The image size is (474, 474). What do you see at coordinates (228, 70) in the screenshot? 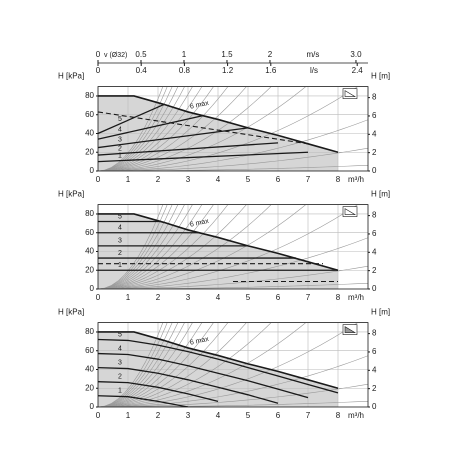
I see `top-tick-label: 1.2` at bounding box center [228, 70].